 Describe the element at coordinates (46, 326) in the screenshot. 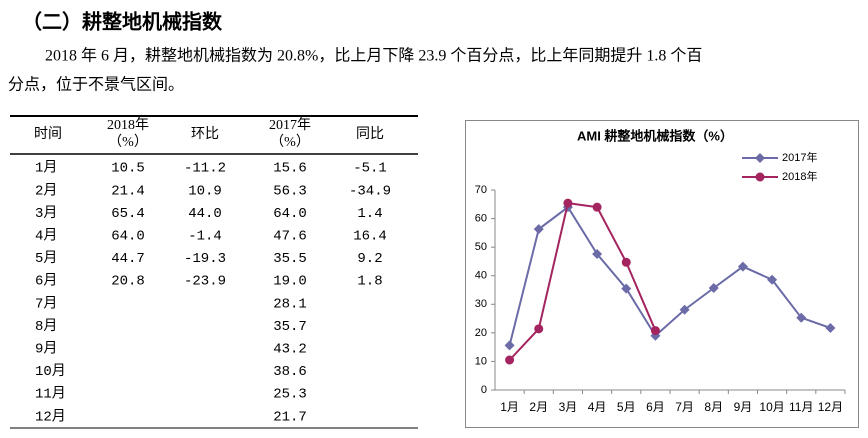

I see `table-cell: 8月` at that location.